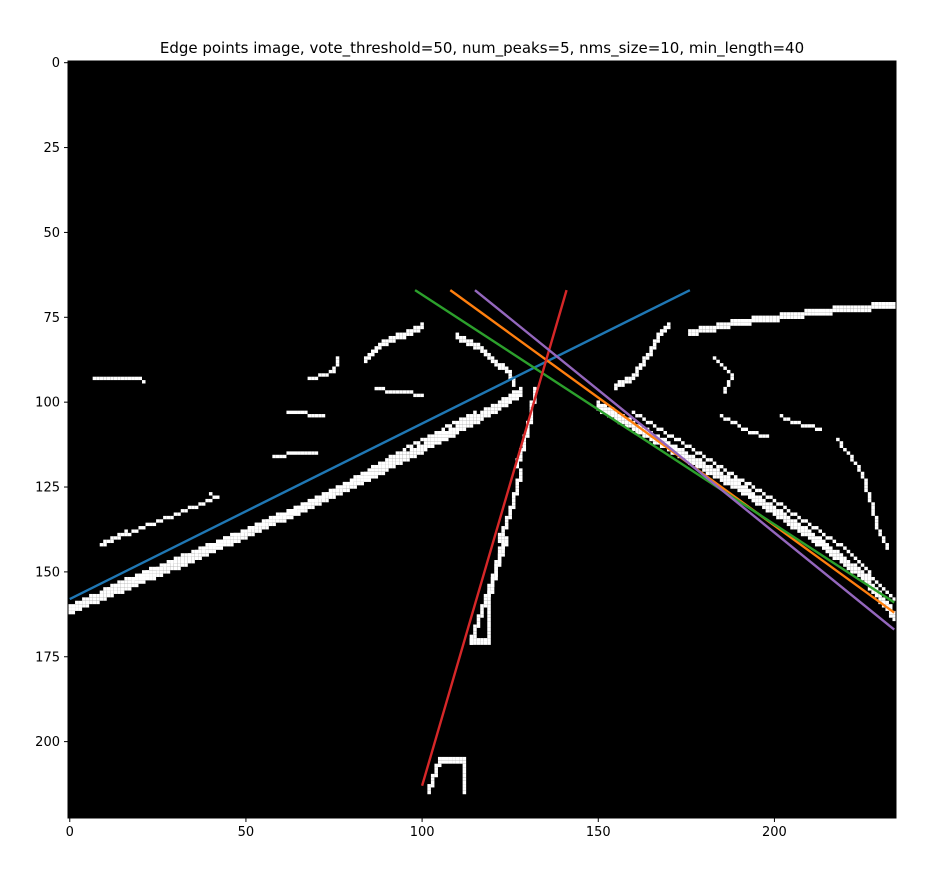 Image resolution: width=949 pixels, height=879 pixels. Describe the element at coordinates (642, 356) in the screenshot. I see `edge-stroke-roadside-right-a` at that location.